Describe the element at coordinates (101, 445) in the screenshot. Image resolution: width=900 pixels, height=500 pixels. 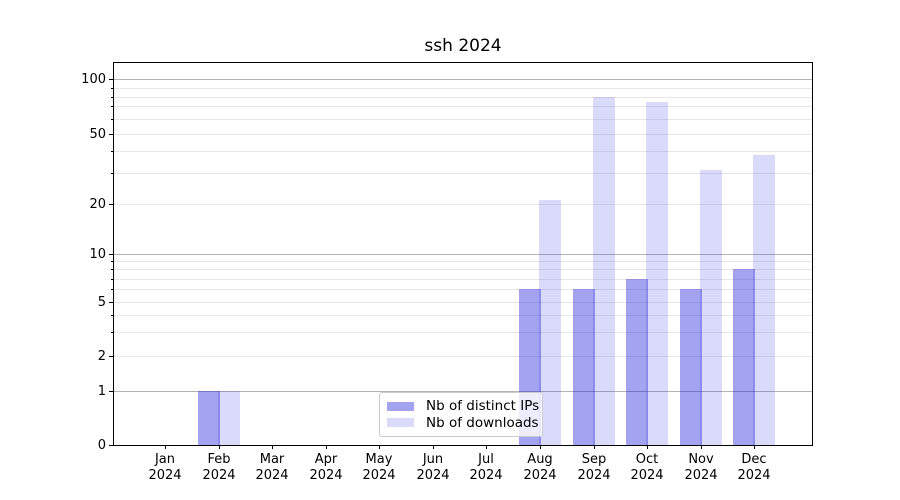
I see `ytick-label-0: 0` at that location.